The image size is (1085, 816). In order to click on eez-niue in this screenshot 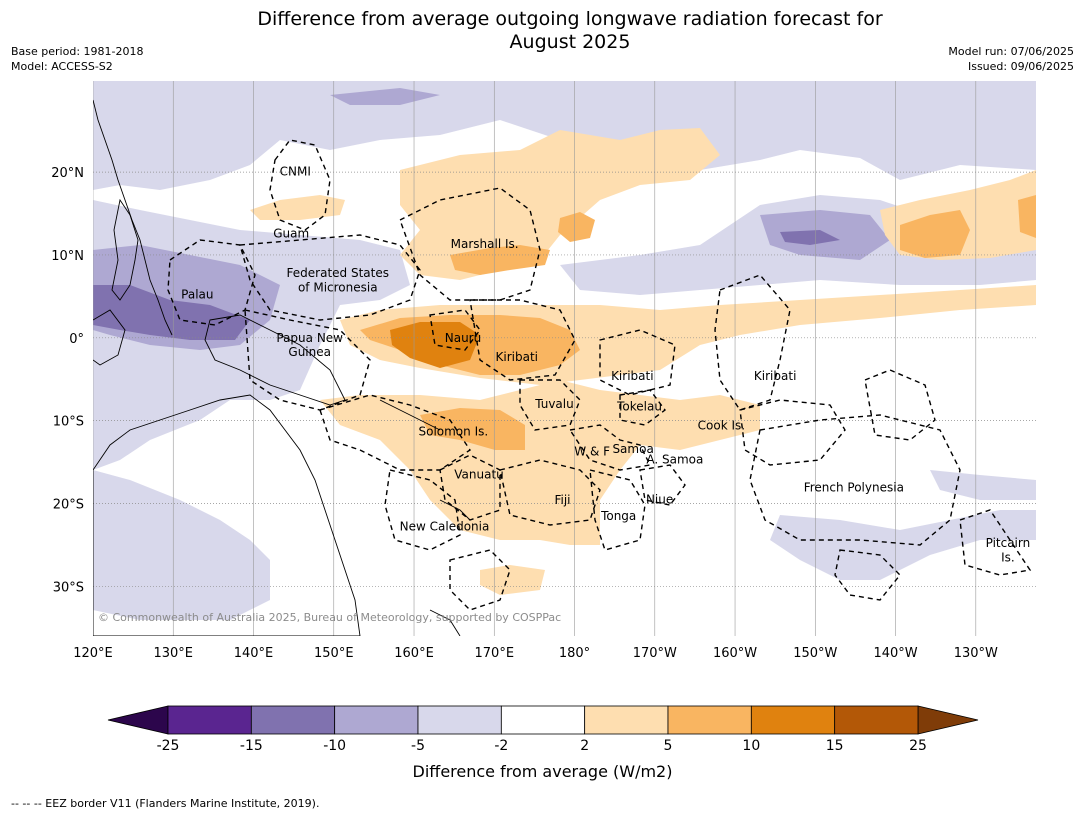, I will do `click(662, 485)`.